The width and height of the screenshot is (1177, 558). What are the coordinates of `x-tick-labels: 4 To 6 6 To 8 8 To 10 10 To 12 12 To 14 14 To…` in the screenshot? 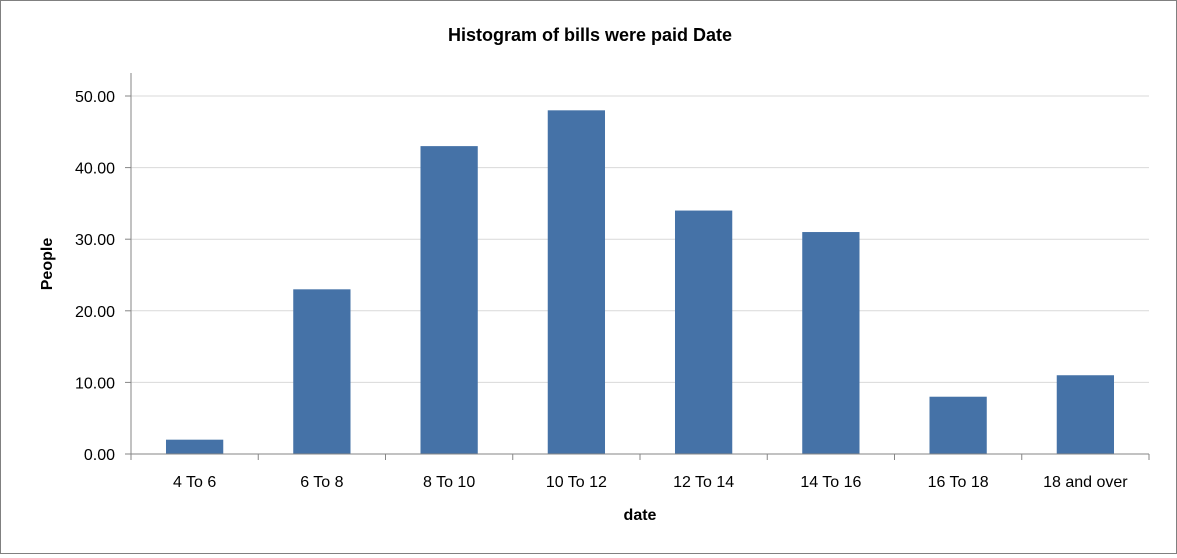 It's located at (650, 482).